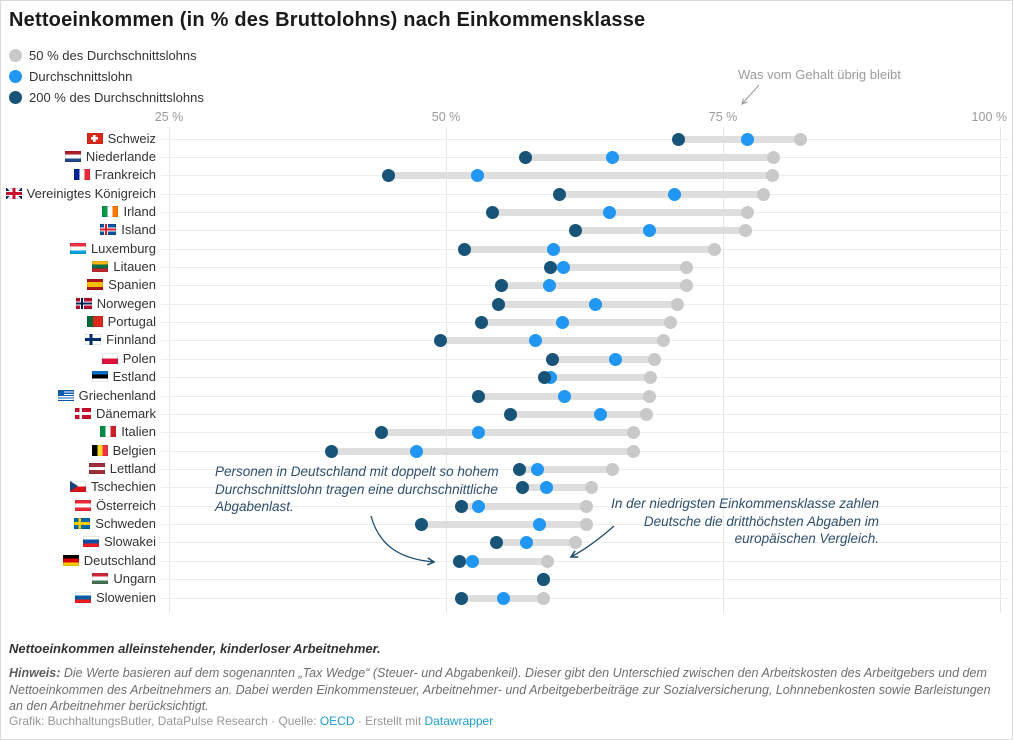 The height and width of the screenshot is (740, 1013). Describe the element at coordinates (126, 413) in the screenshot. I see `country-name: Dänemark` at that location.